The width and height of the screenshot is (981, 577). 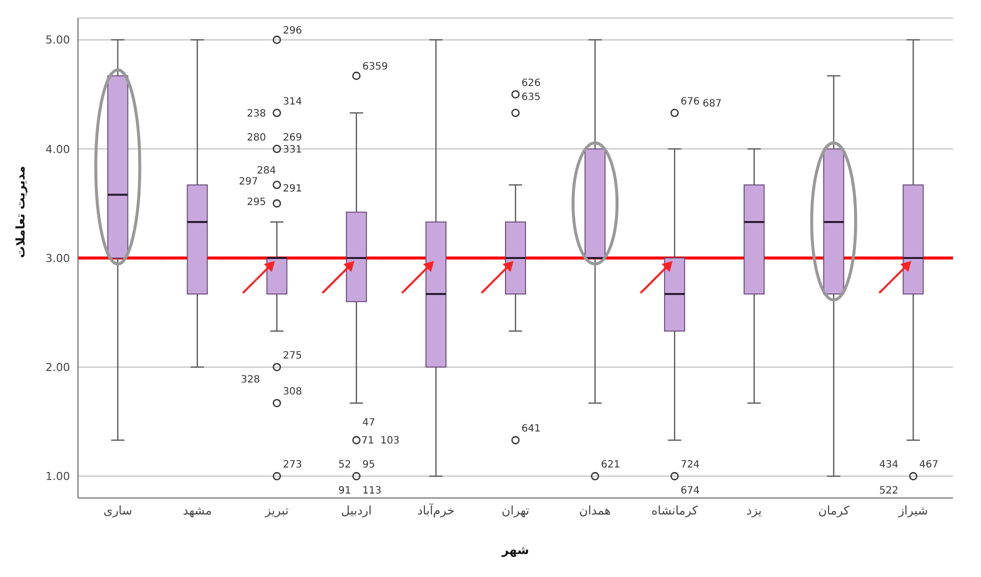 I want to click on x-tick-label: ساری, so click(x=117, y=511).